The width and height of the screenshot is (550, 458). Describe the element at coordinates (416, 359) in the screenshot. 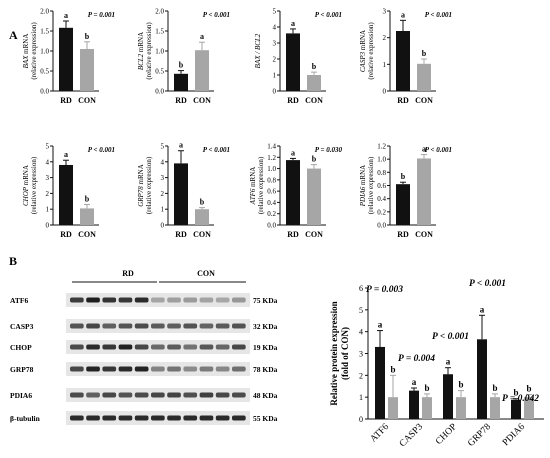

I see `p-value: P = 0.004` at that location.